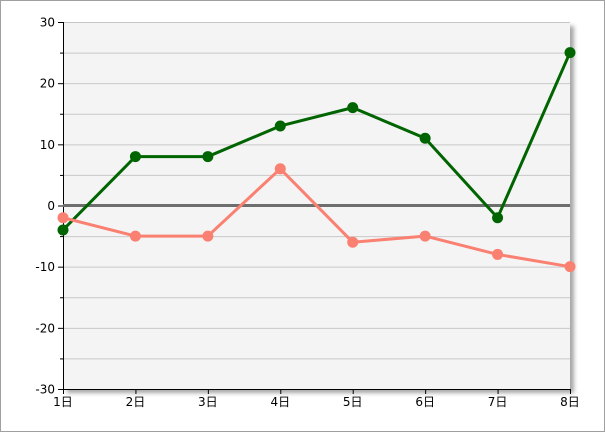 This screenshot has height=432, width=605. Describe the element at coordinates (425, 402) in the screenshot. I see `x-tick-label: 6日` at that location.